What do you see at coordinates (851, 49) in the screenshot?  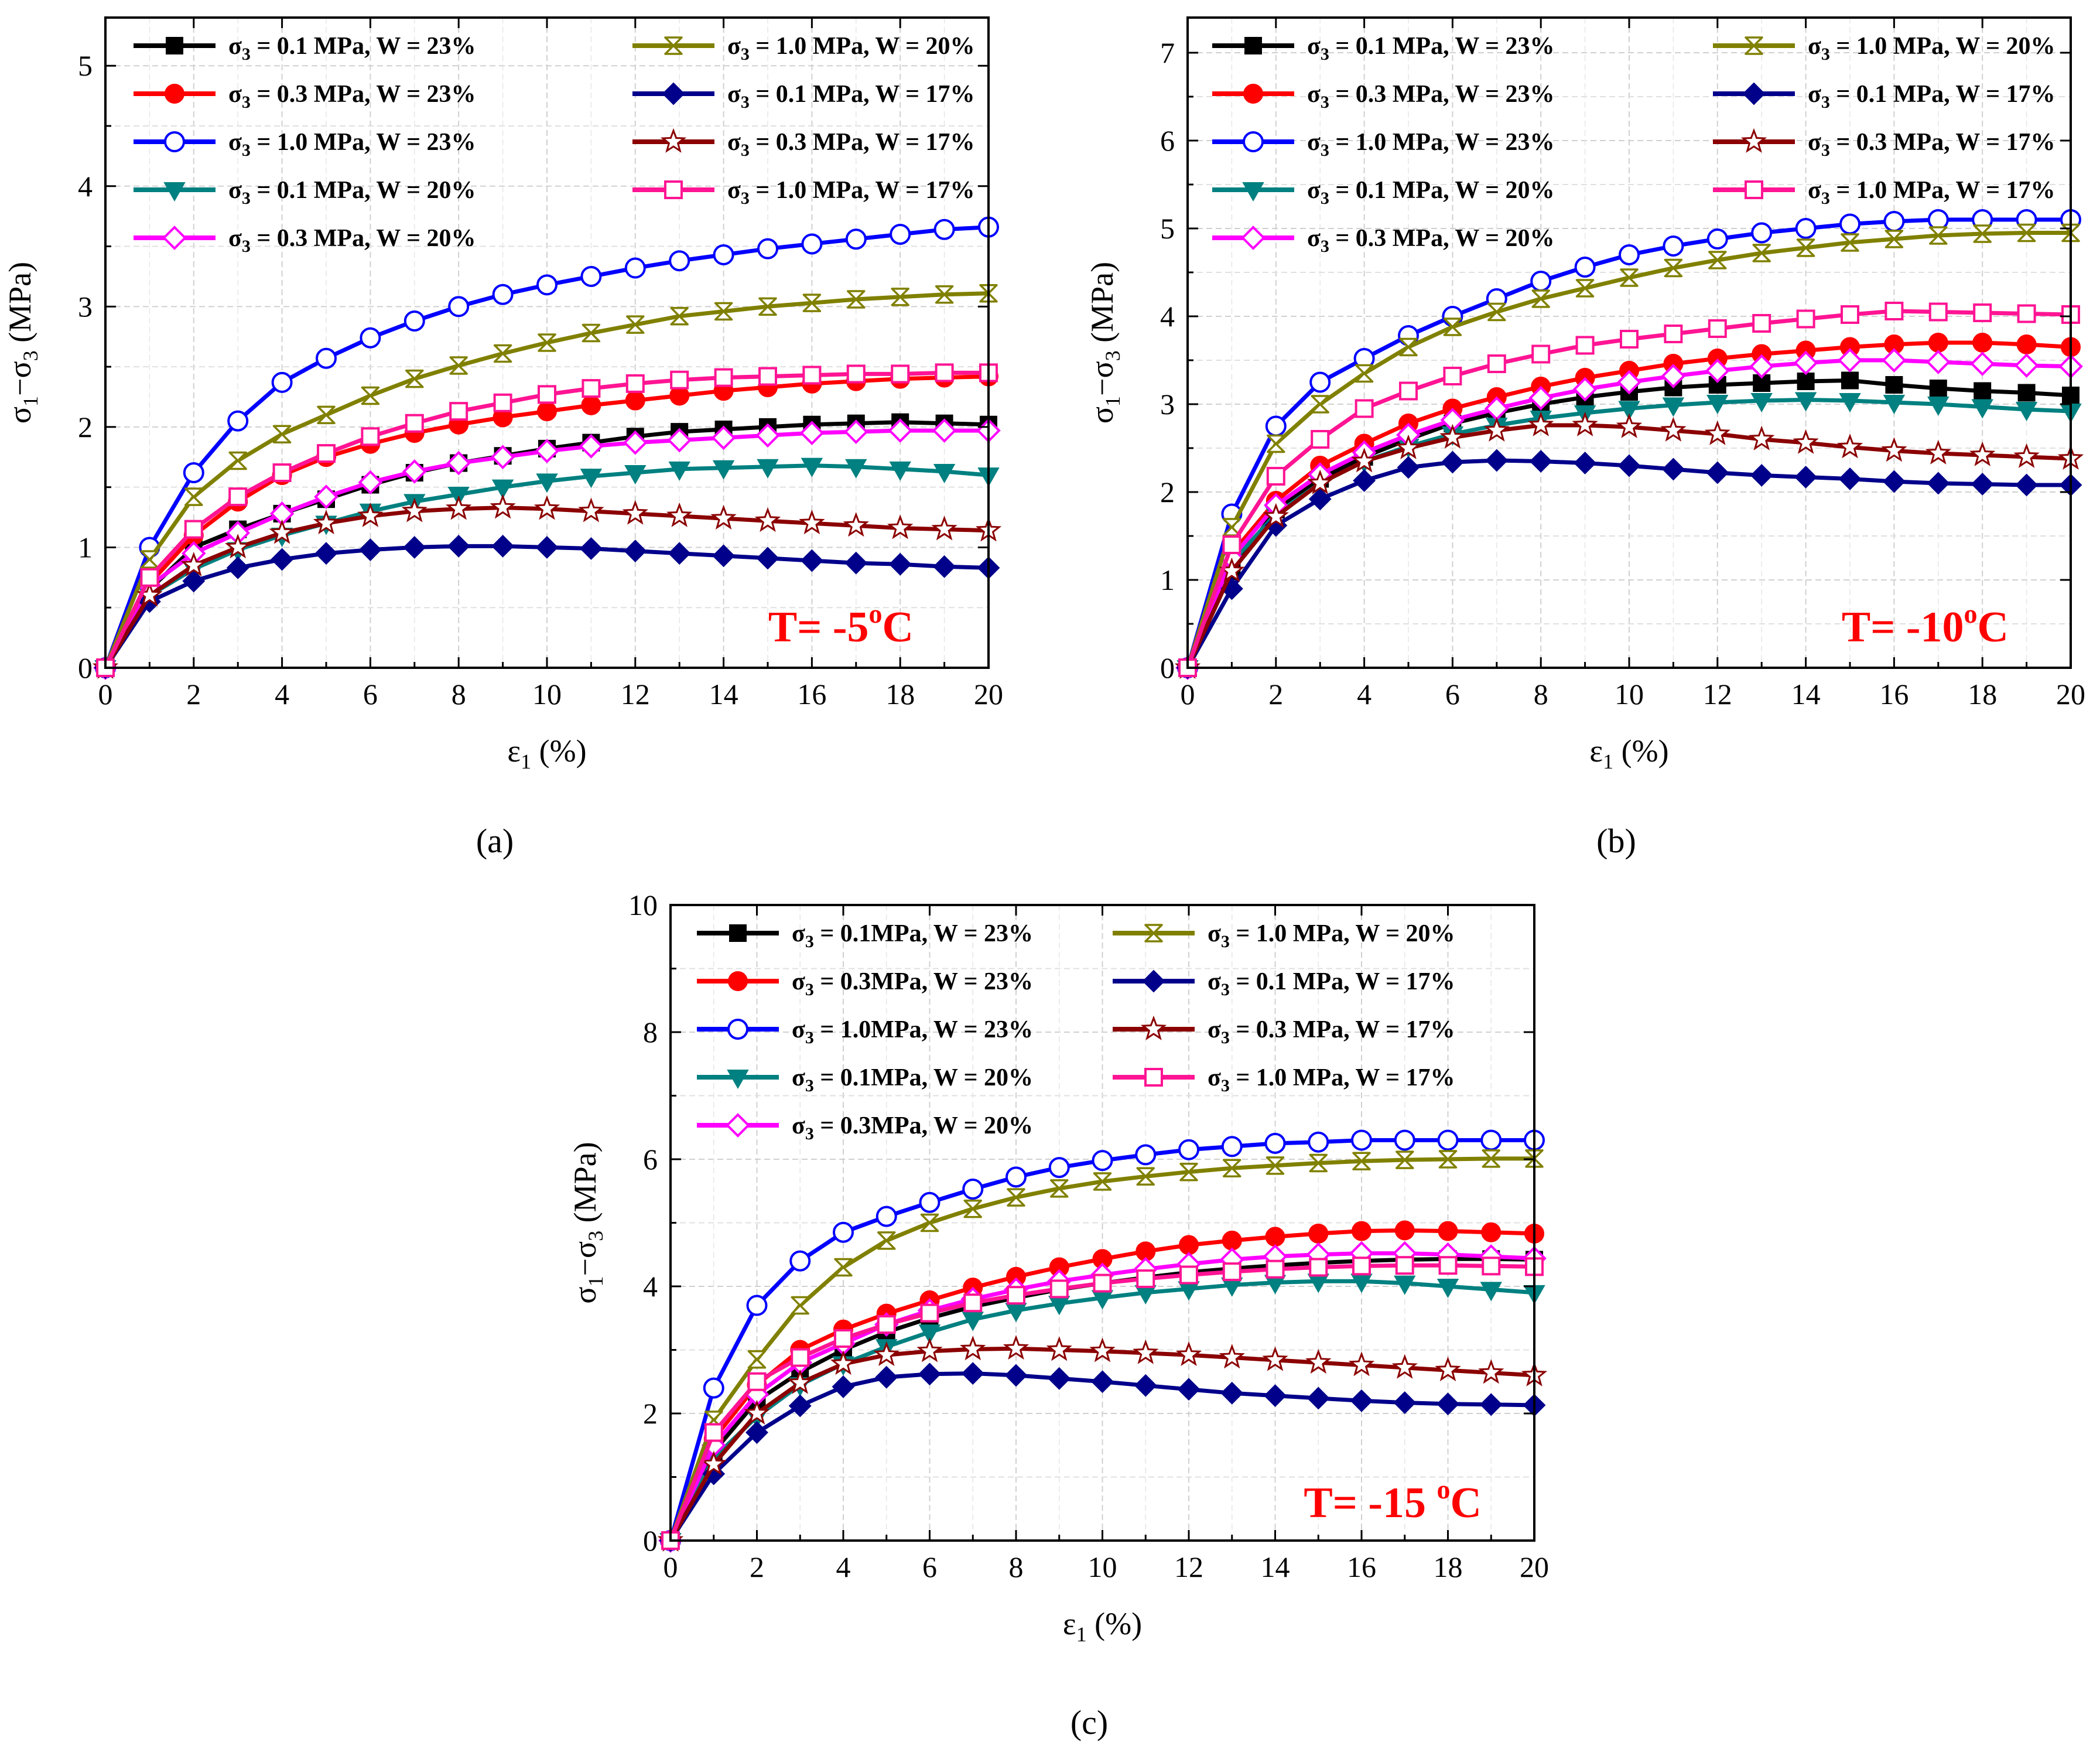 I see `legend-label: σ3 = 1.0 MPa, W = 20%` at bounding box center [851, 49].